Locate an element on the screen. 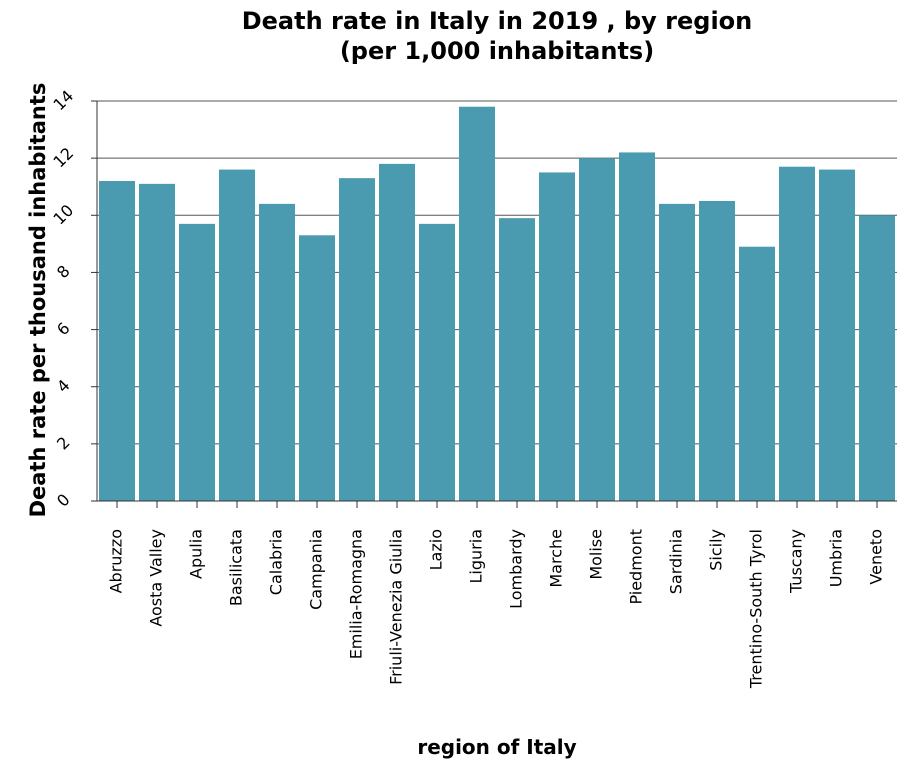 The height and width of the screenshot is (768, 906). x-tick-label: Emilia-Romagna is located at coordinates (356, 594).